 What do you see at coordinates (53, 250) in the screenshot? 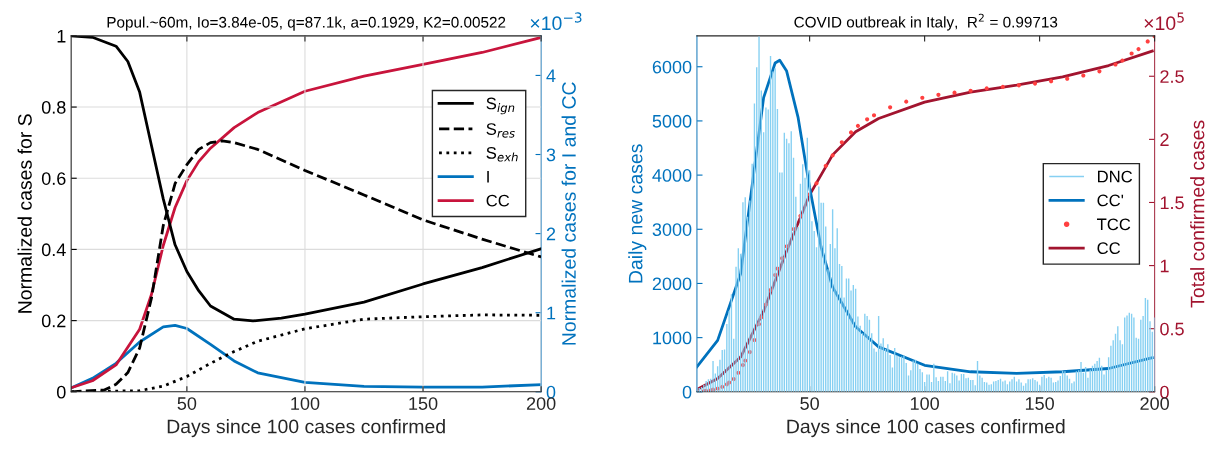
I see `y-tick-label: 0.4` at bounding box center [53, 250].